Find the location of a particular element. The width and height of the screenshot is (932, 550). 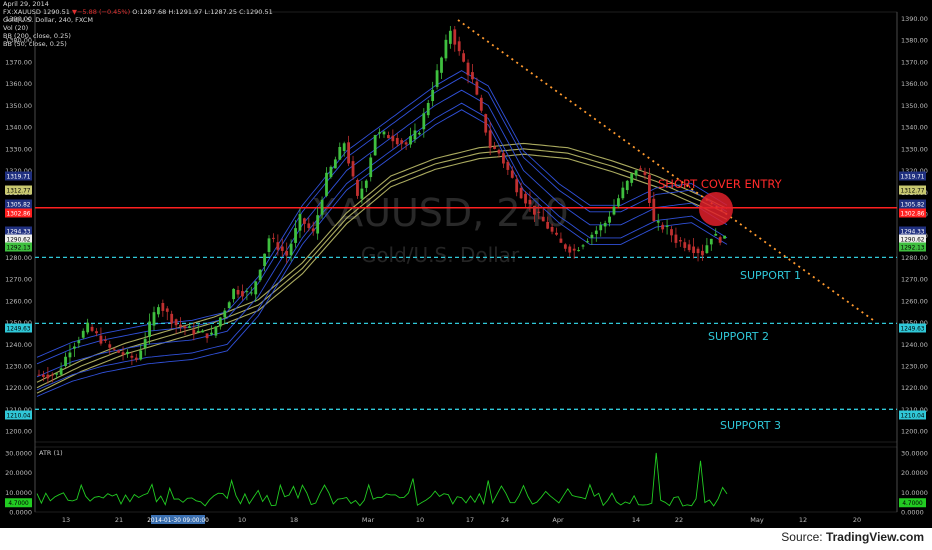

time-tick-label: Mar is located at coordinates (368, 520).